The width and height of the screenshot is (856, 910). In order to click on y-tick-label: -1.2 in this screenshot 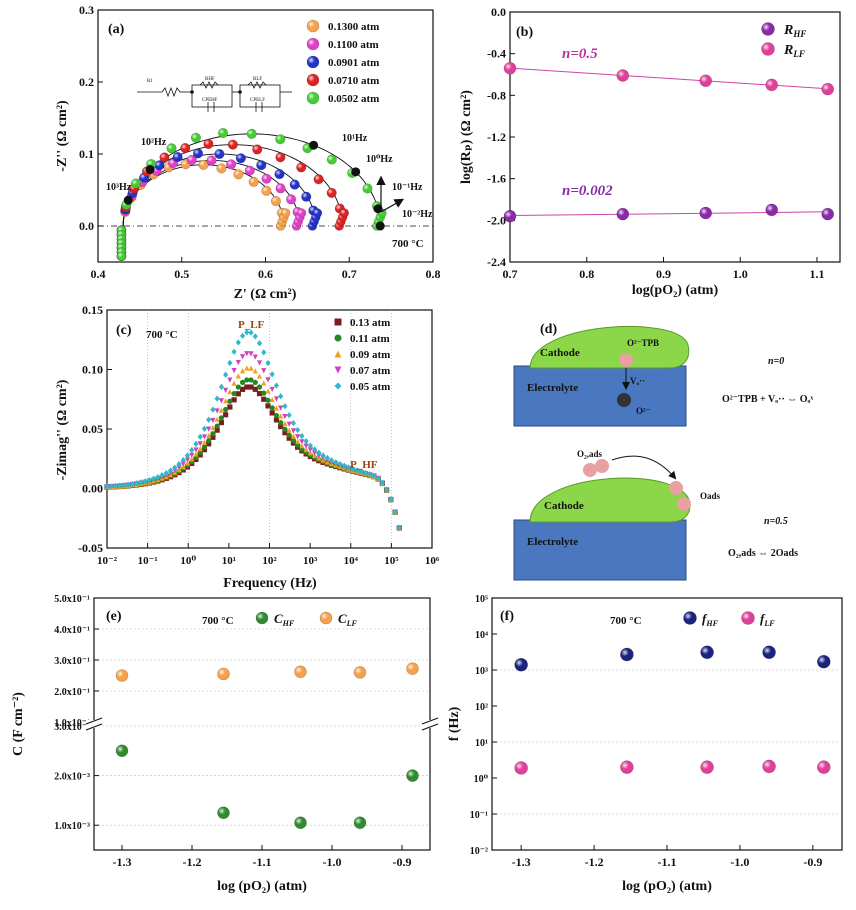, I will do `click(496, 137)`.